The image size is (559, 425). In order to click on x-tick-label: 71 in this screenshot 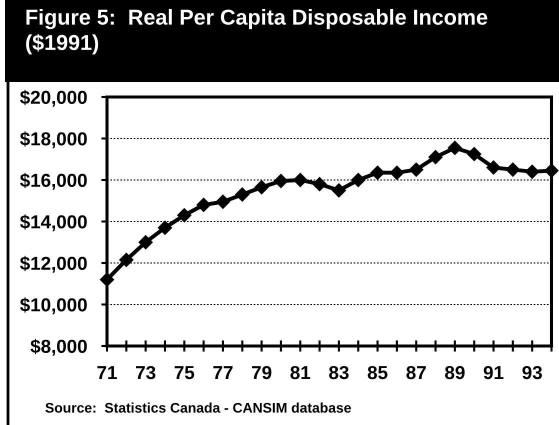, I will do `click(107, 373)`.